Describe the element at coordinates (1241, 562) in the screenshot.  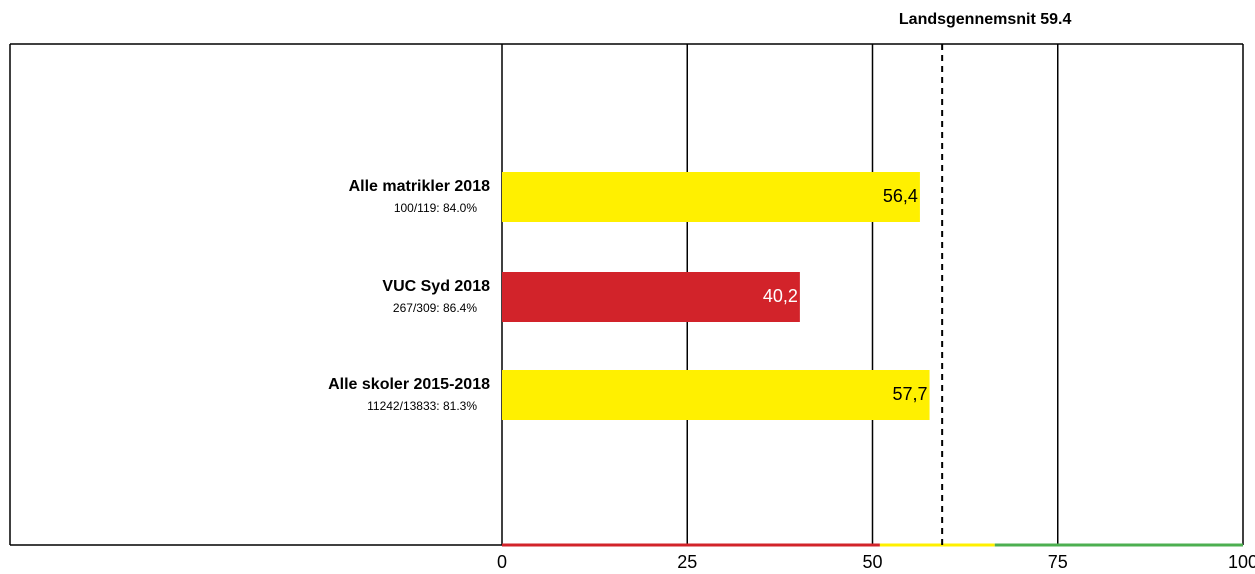
I see `x-tick-label: 100` at that location.